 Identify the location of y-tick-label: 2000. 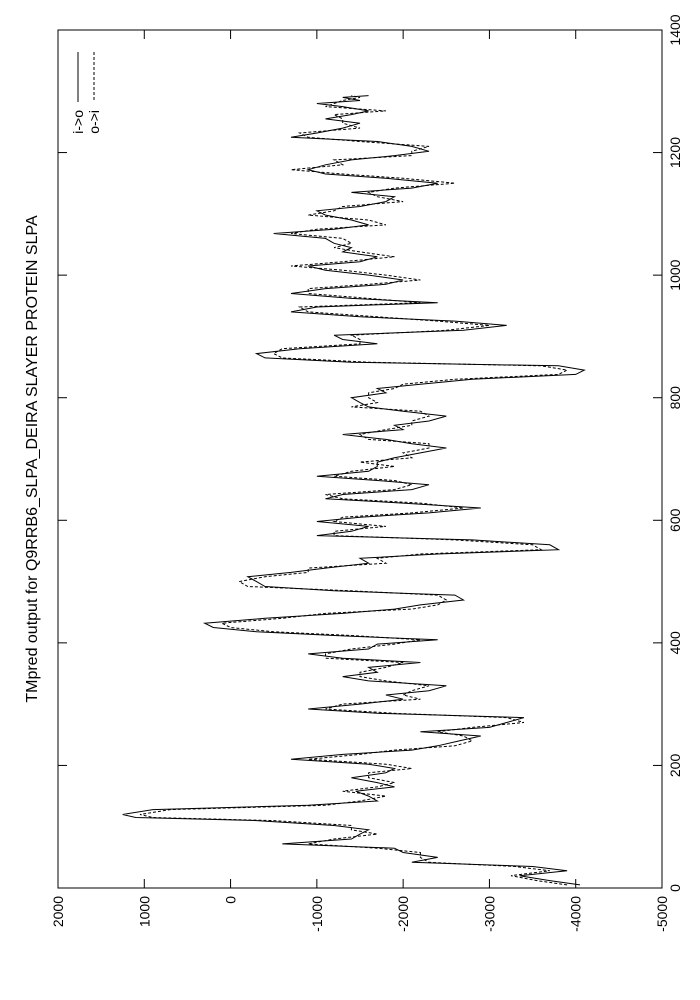
(58, 911).